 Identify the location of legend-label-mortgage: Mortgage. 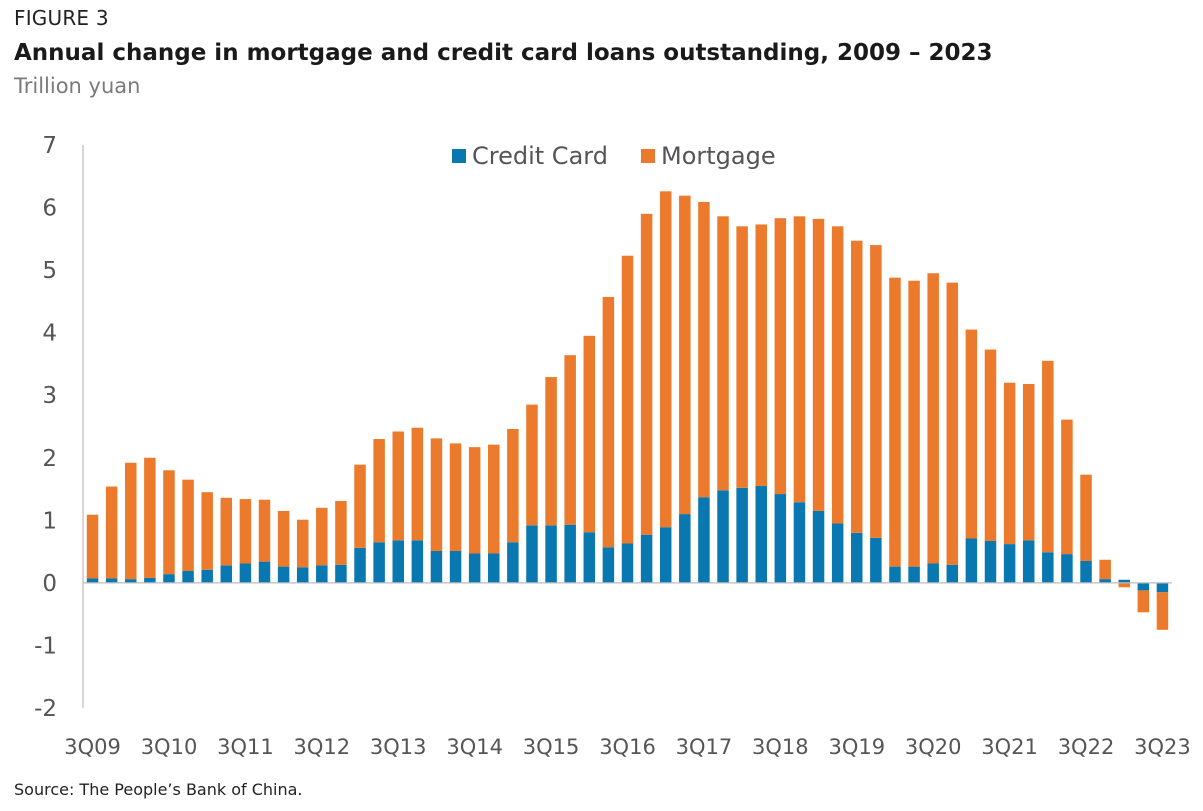
(718, 156).